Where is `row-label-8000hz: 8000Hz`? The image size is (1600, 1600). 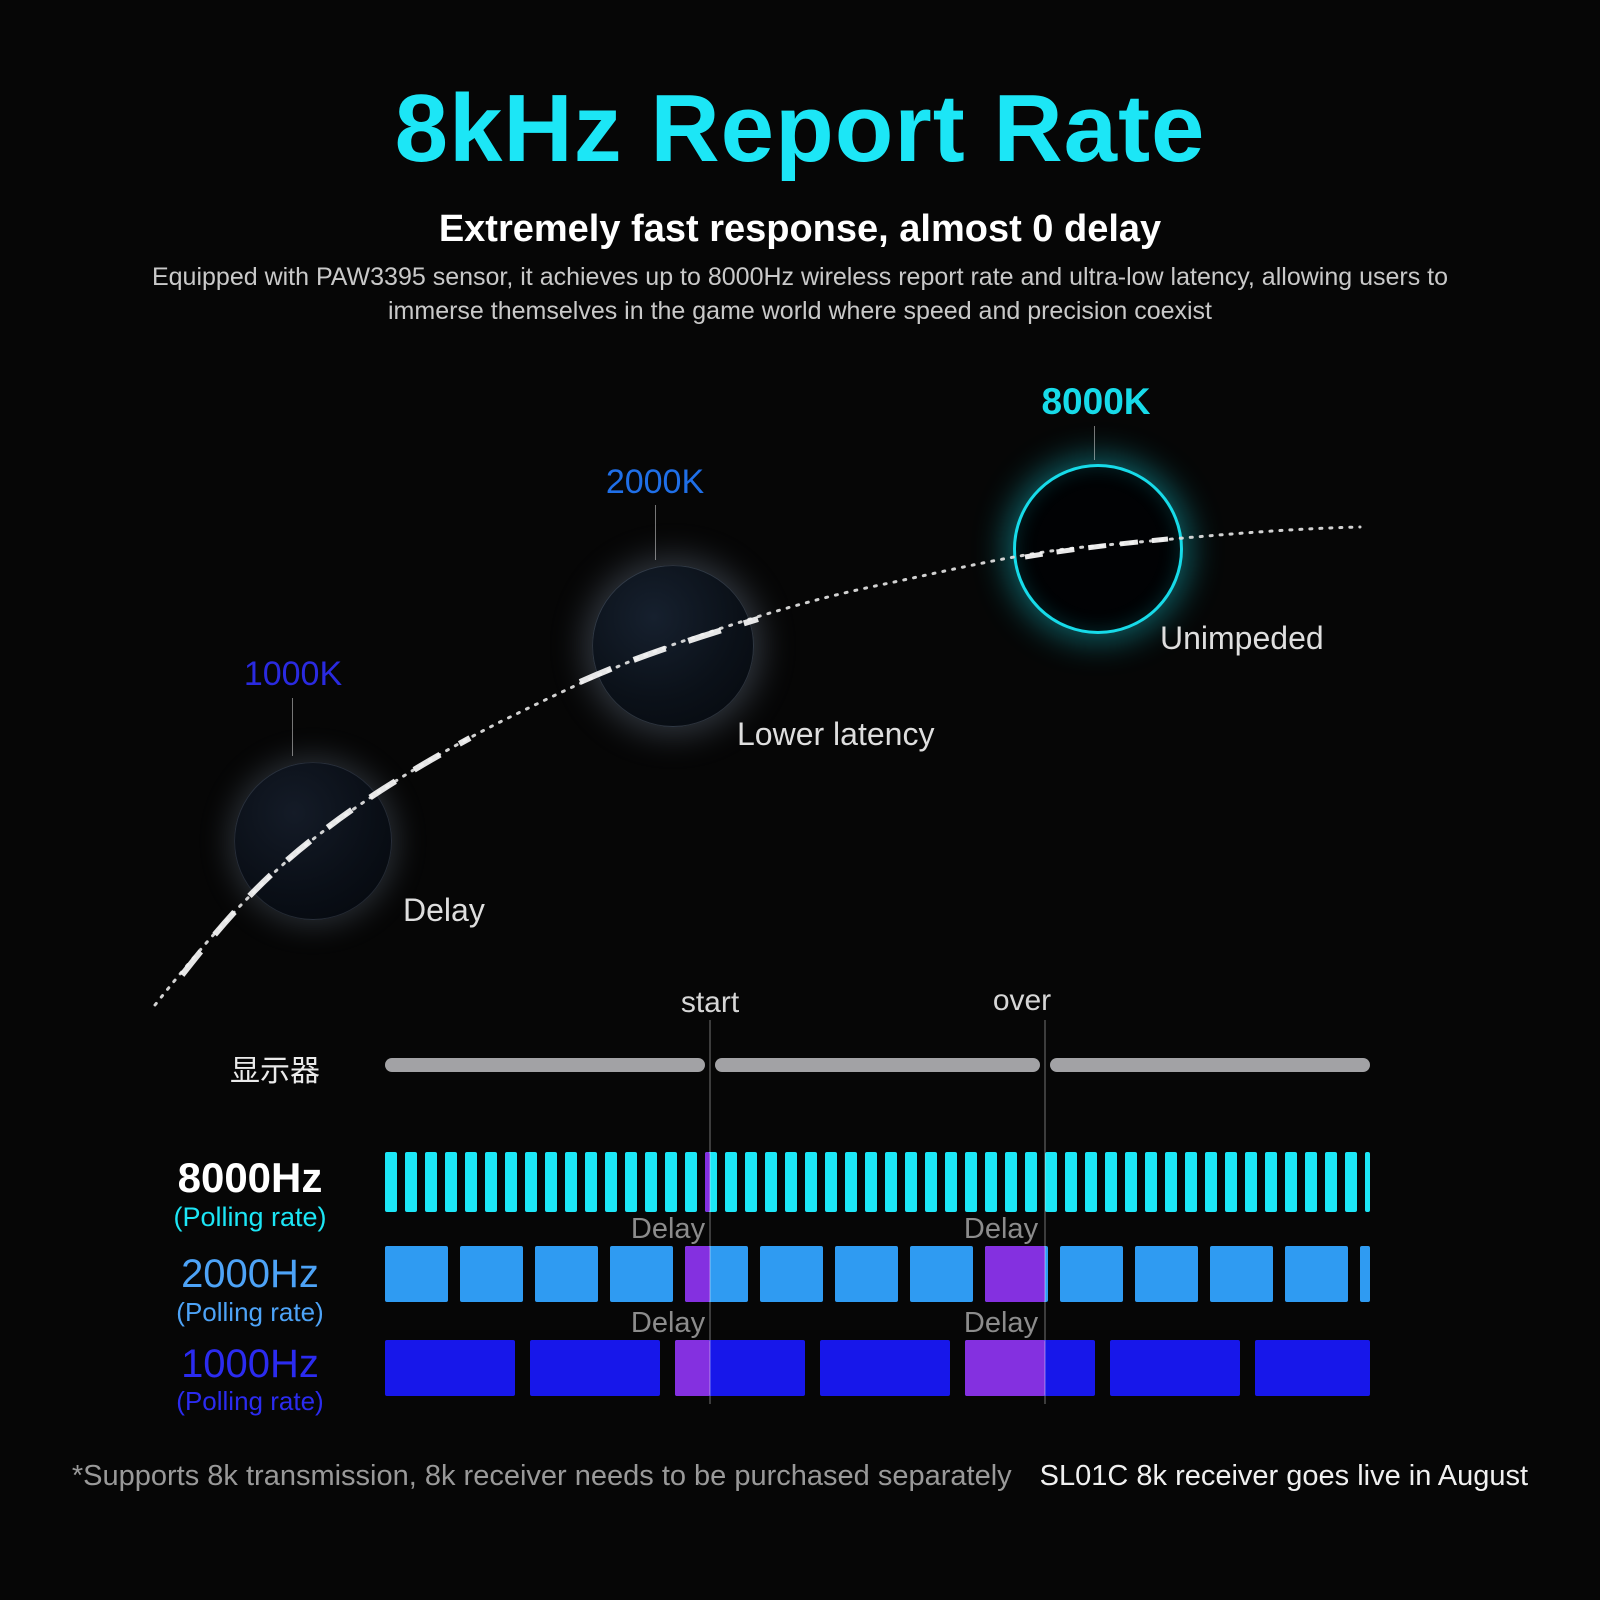 row-label-8000hz: 8000Hz is located at coordinates (250, 1177).